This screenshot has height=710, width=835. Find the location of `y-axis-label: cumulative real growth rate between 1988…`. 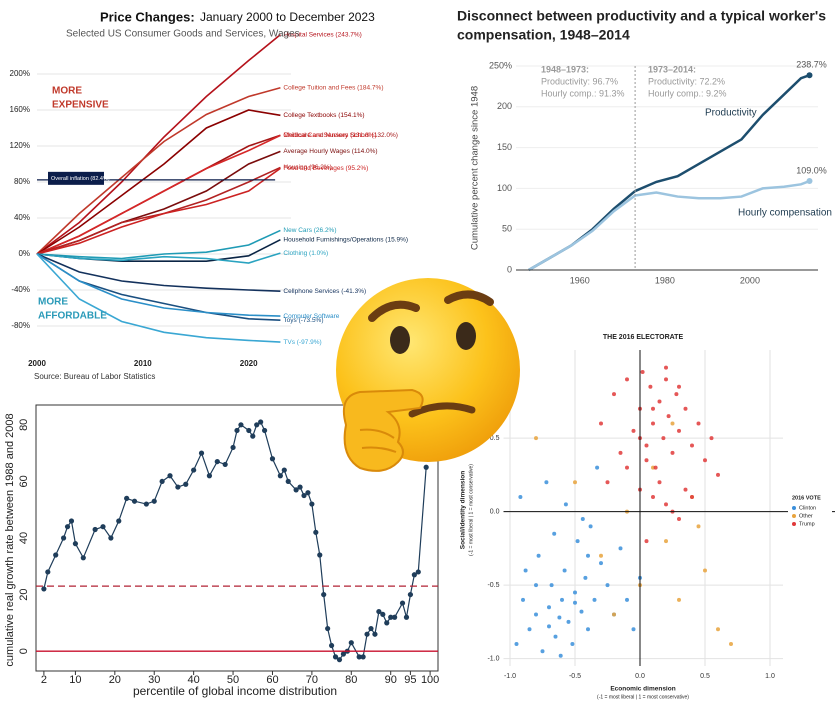

y-axis-label: cumulative real growth rate between 1988… is located at coordinates (10, 539).